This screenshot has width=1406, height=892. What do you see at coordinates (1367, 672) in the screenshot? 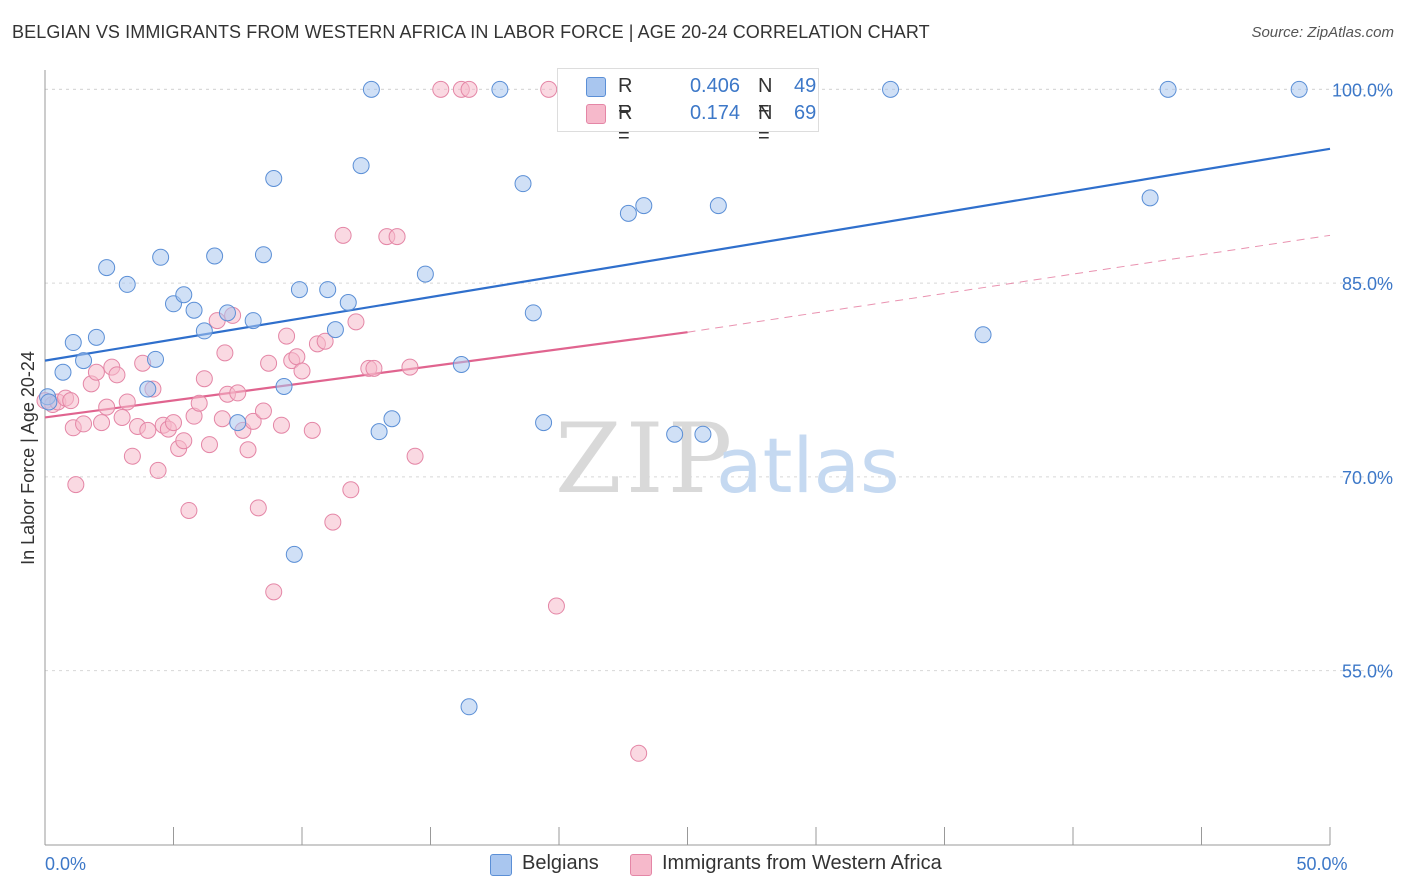
I see `y-tick-label: 55.0%` at bounding box center [1367, 672].